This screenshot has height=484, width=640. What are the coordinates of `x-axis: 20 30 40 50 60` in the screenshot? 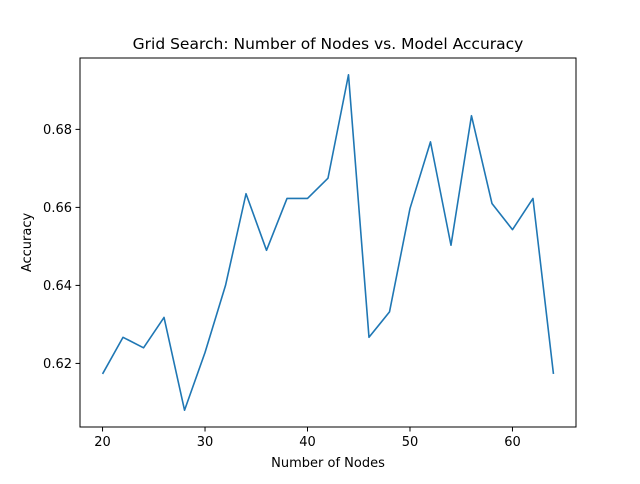 It's located at (307, 438).